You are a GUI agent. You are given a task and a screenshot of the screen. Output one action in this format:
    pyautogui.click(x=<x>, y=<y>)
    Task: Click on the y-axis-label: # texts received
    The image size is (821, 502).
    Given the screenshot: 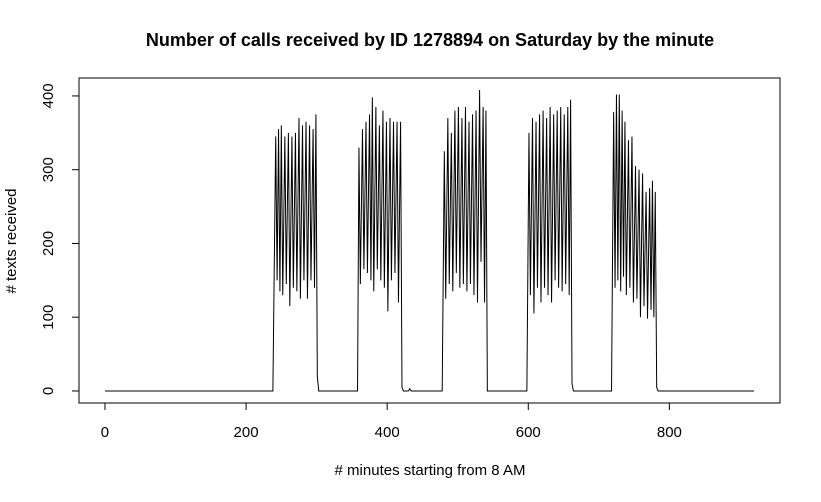 What is the action you would take?
    pyautogui.click(x=11, y=240)
    